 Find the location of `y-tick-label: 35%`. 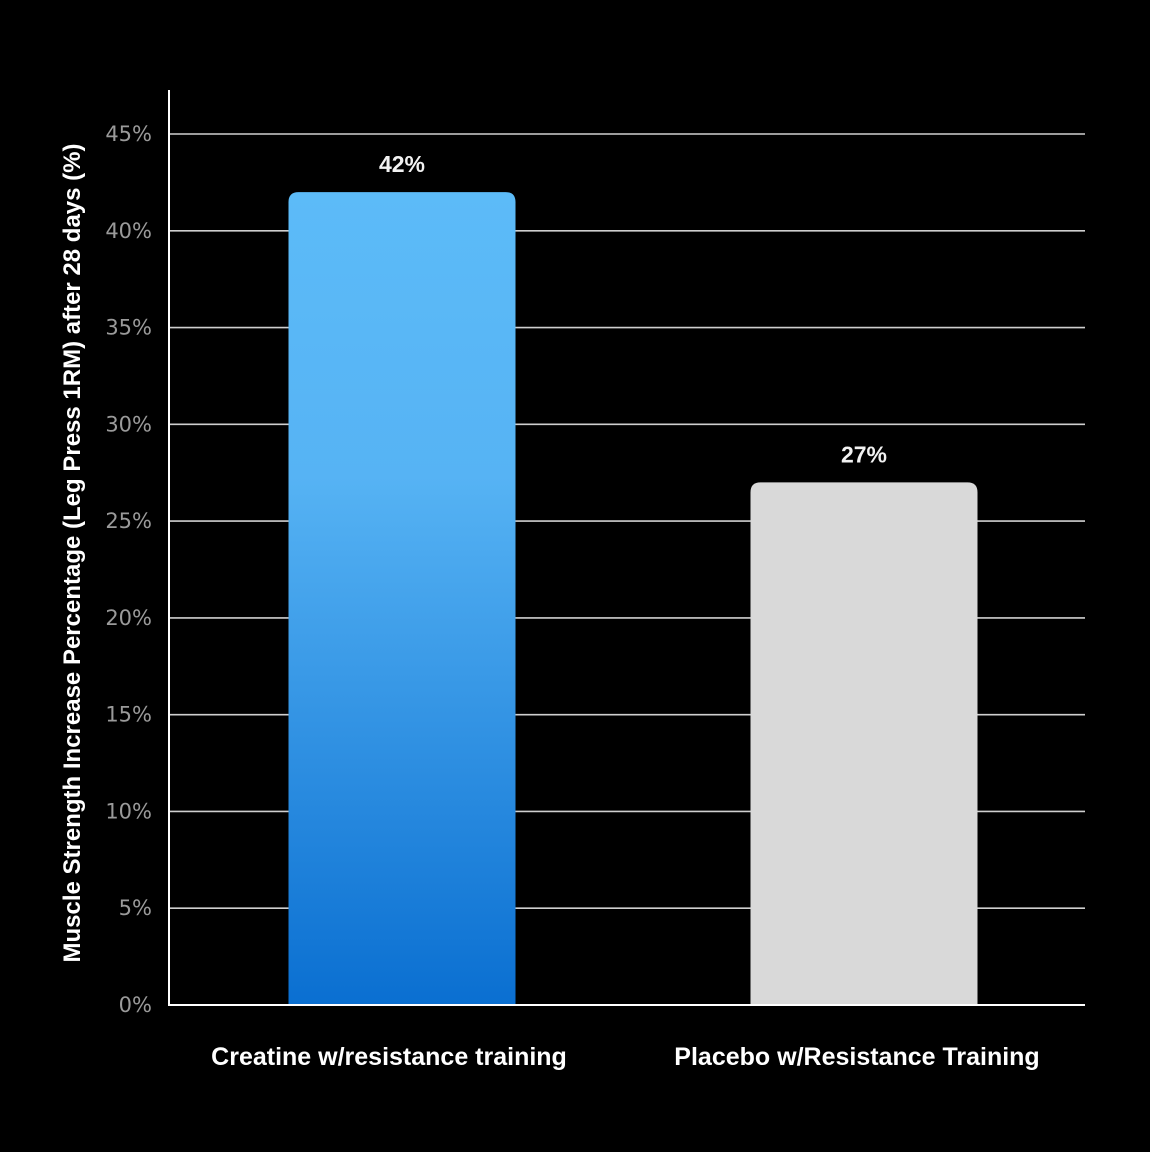

y-tick-label: 35% is located at coordinates (128, 328).